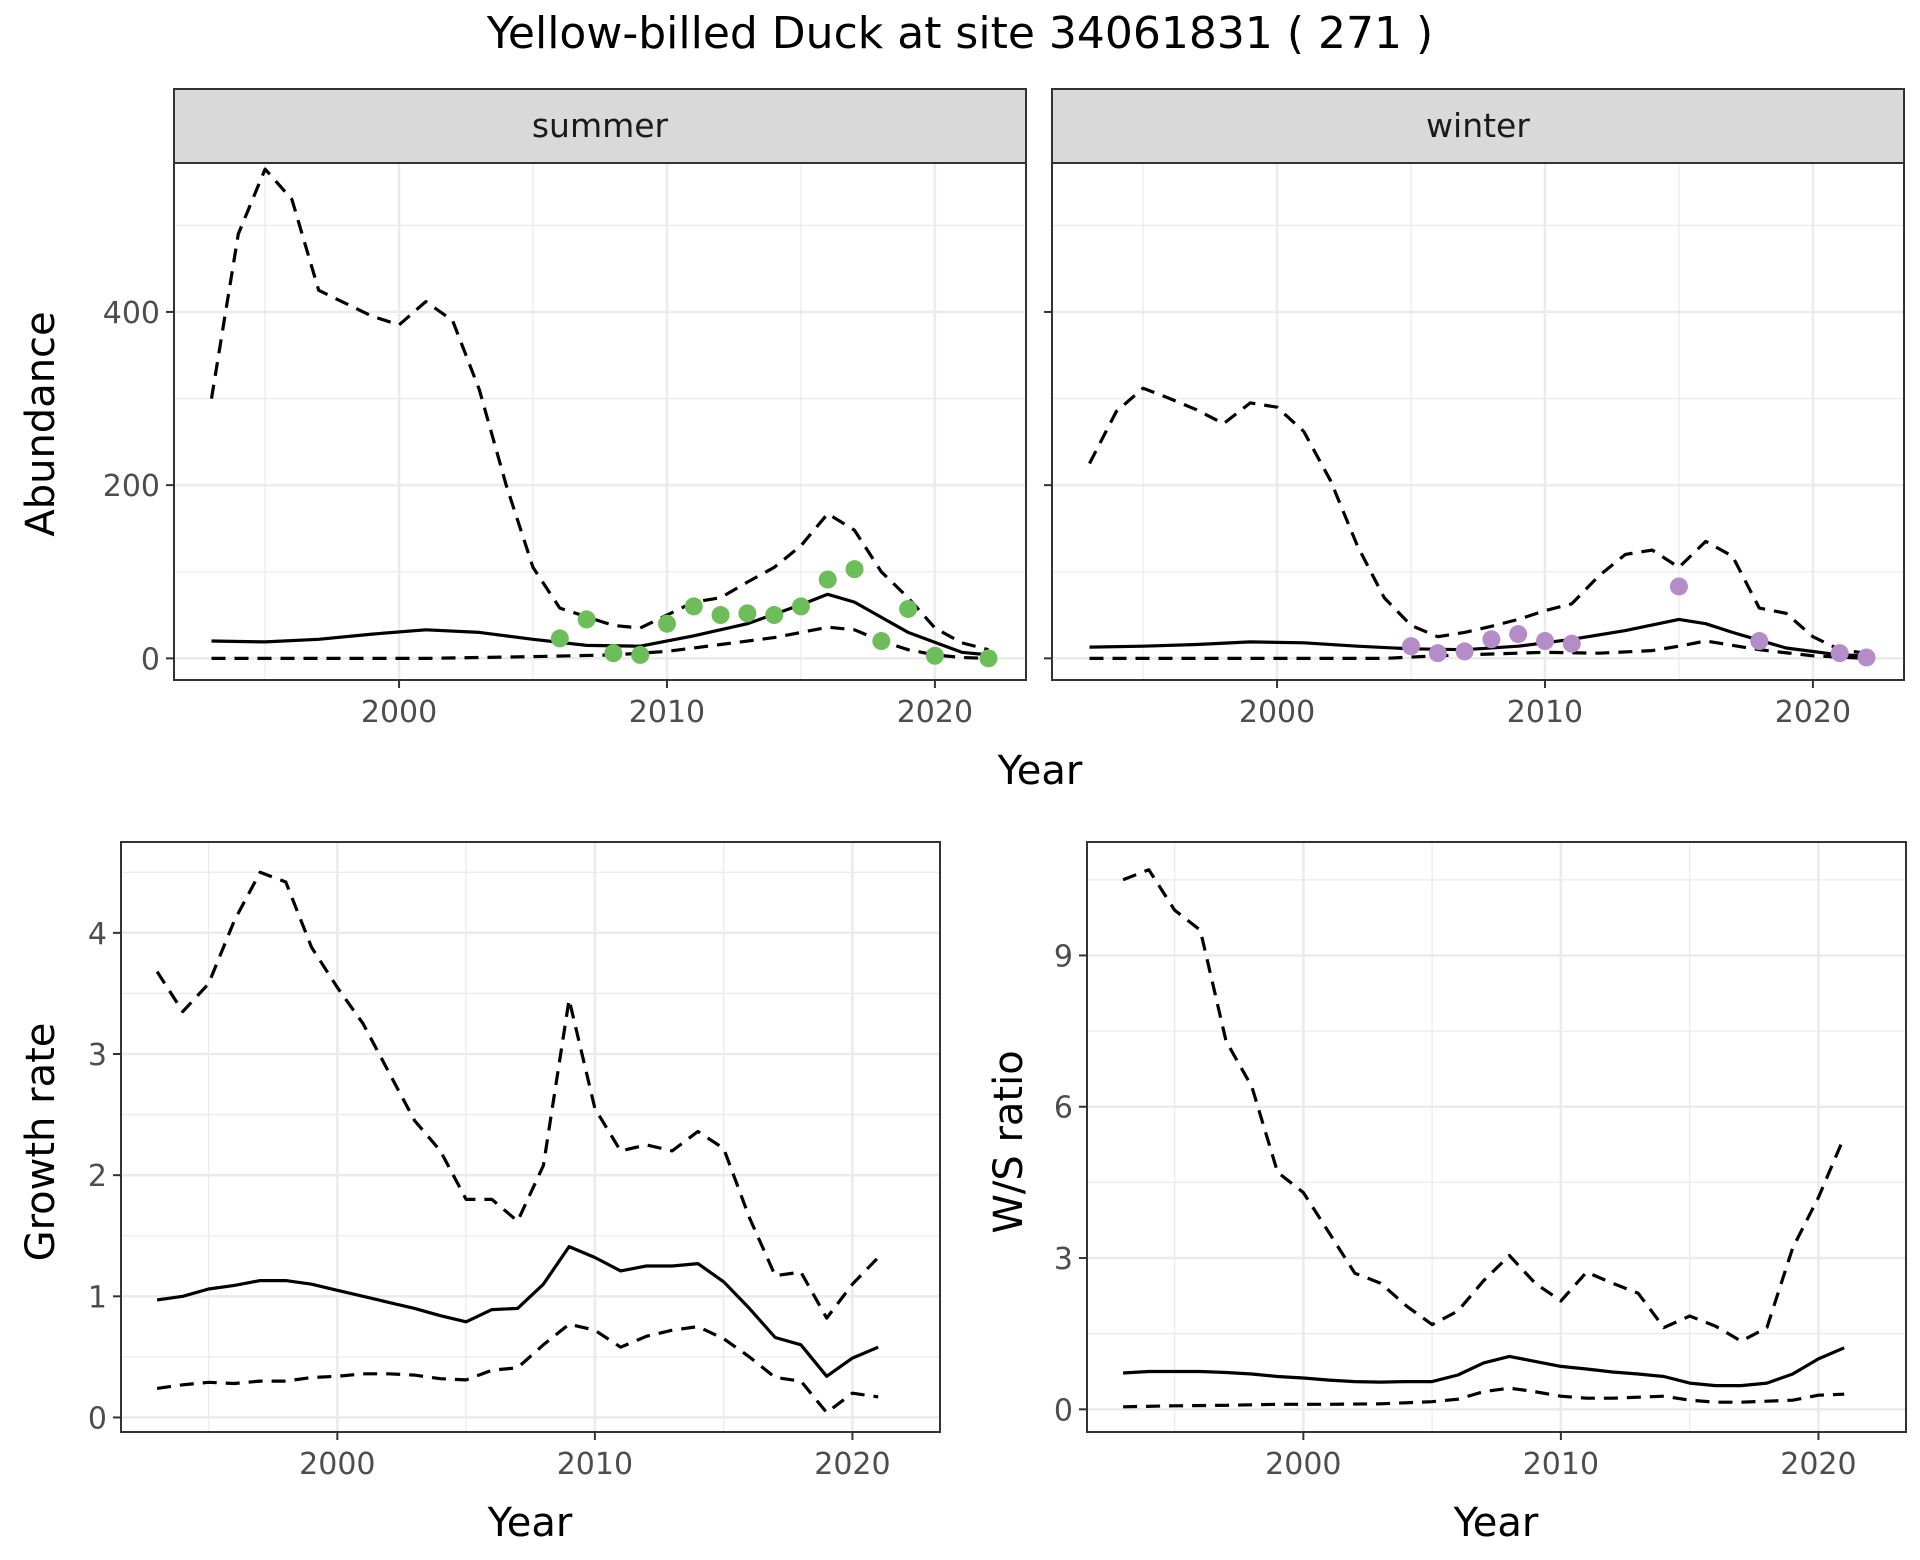  I want to click on growth-x-axis-label: Year, so click(530, 1523).